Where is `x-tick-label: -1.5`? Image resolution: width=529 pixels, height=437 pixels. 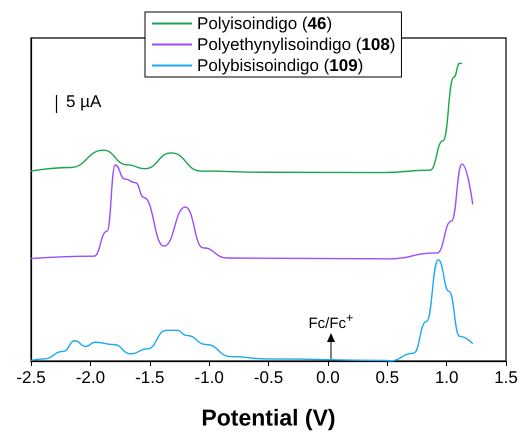
x-tick-label: -1.5 is located at coordinates (149, 377).